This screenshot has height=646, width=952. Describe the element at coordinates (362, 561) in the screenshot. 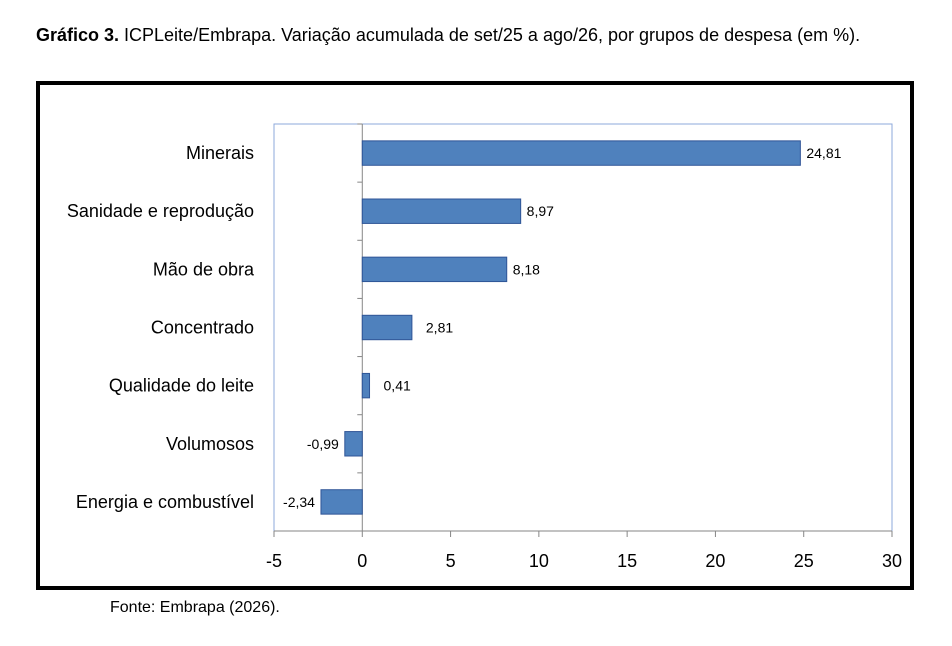

I see `x-tick-label: 0` at that location.